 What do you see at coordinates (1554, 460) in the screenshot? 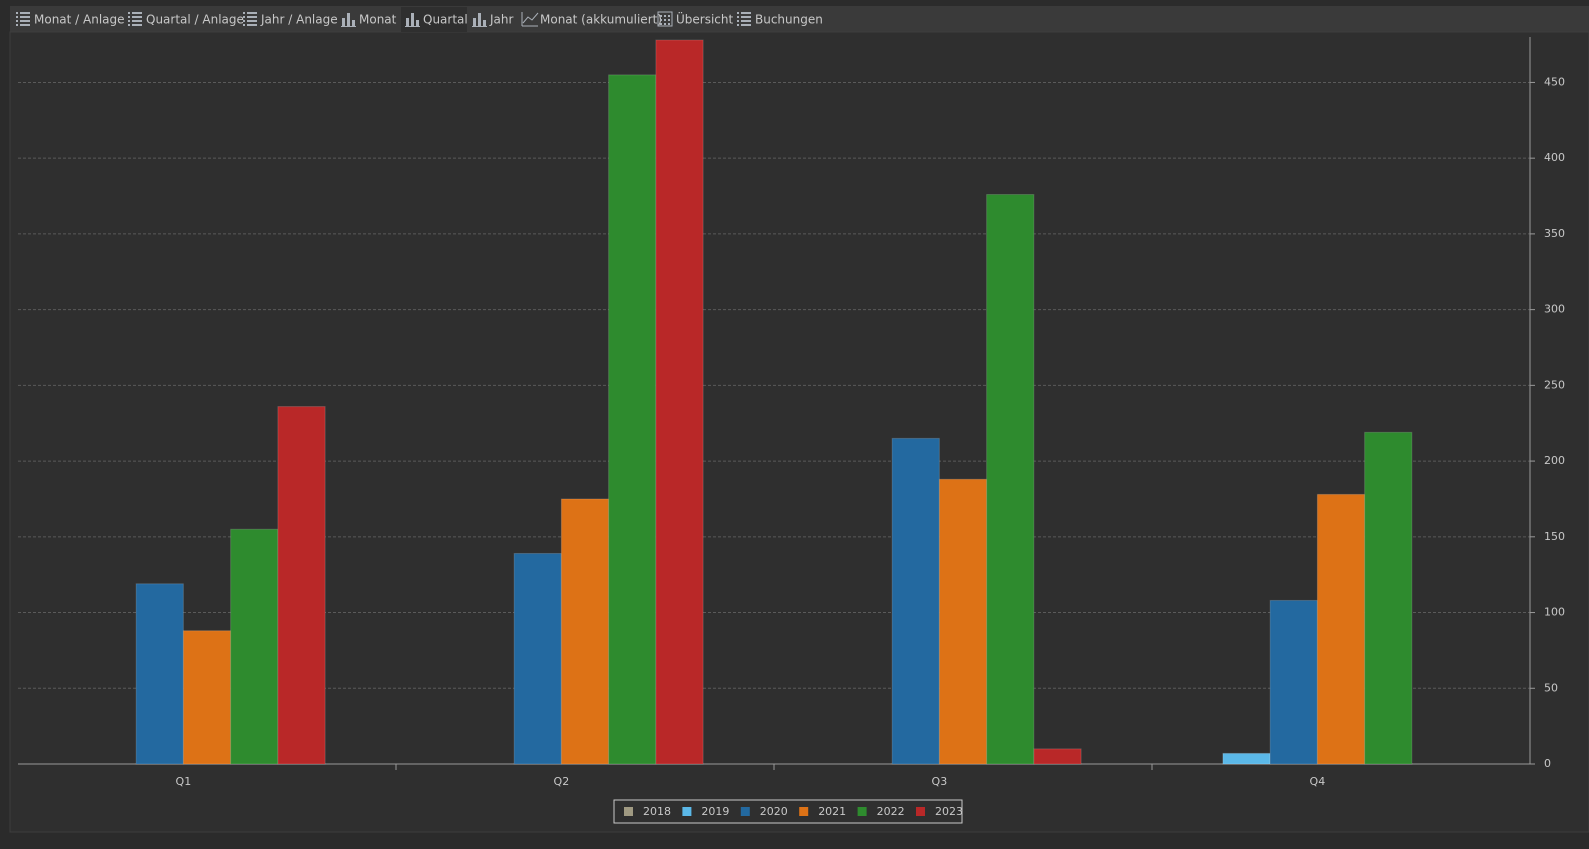
I see `y-tick-label: 200` at bounding box center [1554, 460].